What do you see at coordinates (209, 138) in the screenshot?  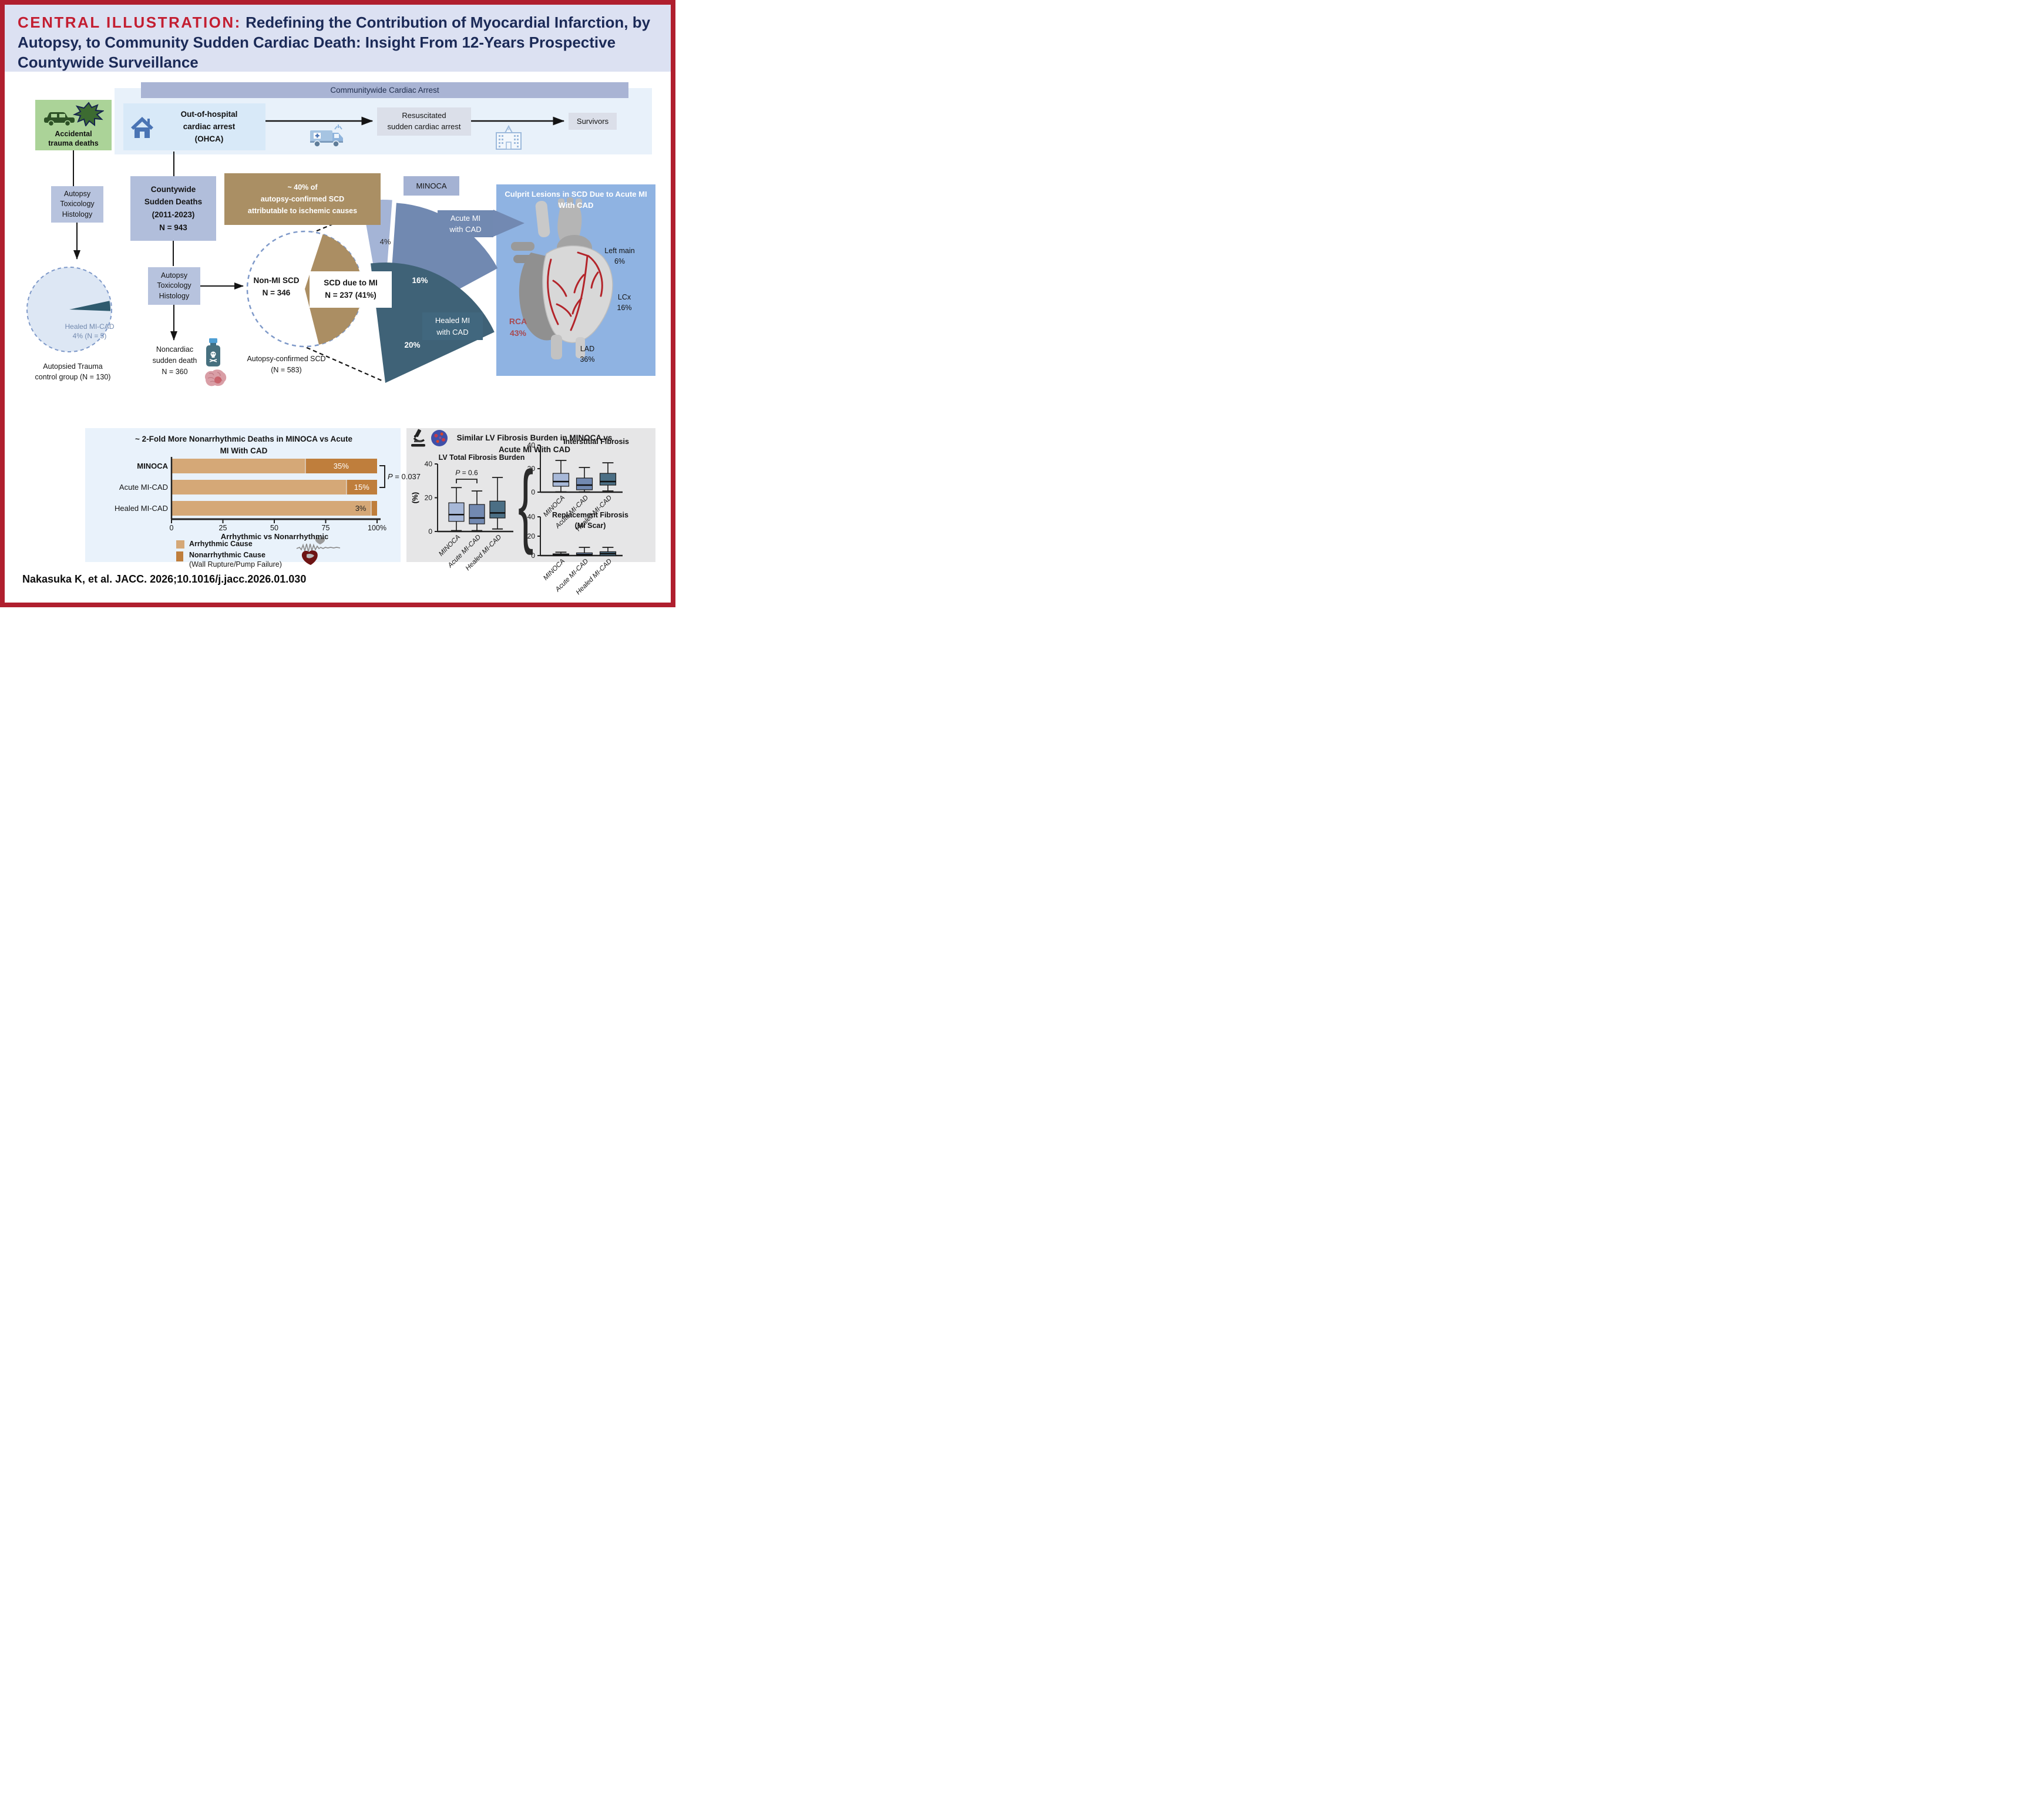 I see `ohca-line3: (OHCA)` at bounding box center [209, 138].